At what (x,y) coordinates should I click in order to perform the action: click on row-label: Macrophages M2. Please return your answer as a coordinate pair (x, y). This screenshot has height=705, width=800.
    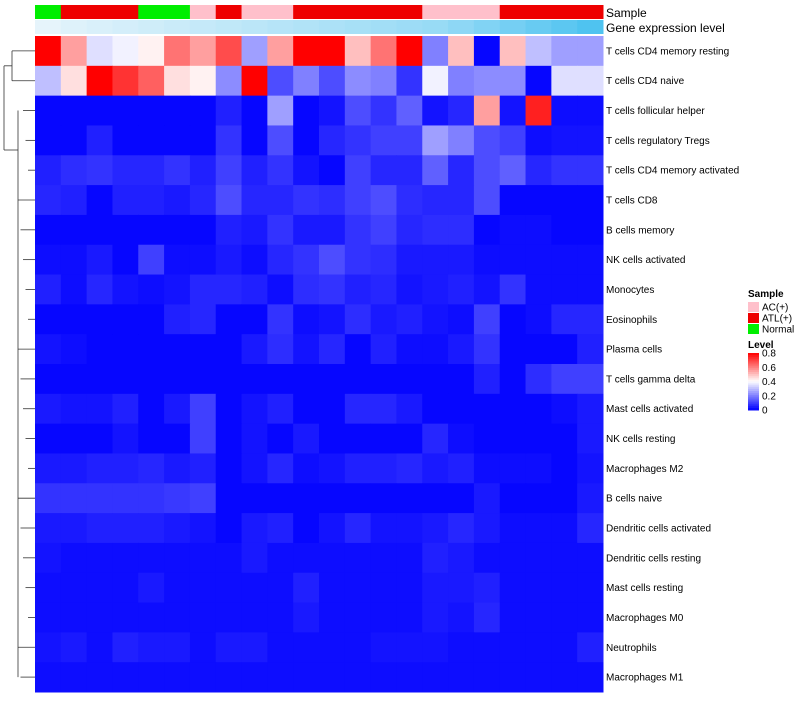
    Looking at the image, I should click on (645, 469).